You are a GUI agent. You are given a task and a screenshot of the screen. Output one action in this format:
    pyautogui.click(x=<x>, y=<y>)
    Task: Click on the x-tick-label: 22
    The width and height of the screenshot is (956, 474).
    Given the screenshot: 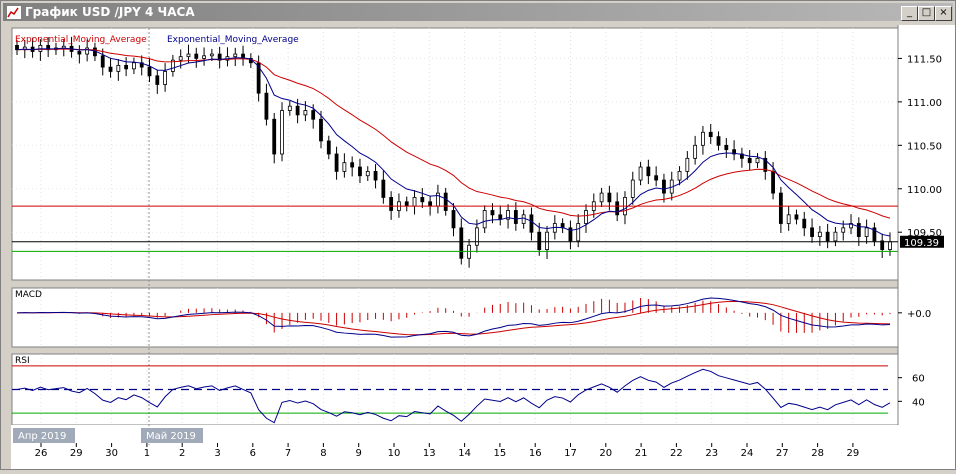 What is the action you would take?
    pyautogui.click(x=676, y=453)
    